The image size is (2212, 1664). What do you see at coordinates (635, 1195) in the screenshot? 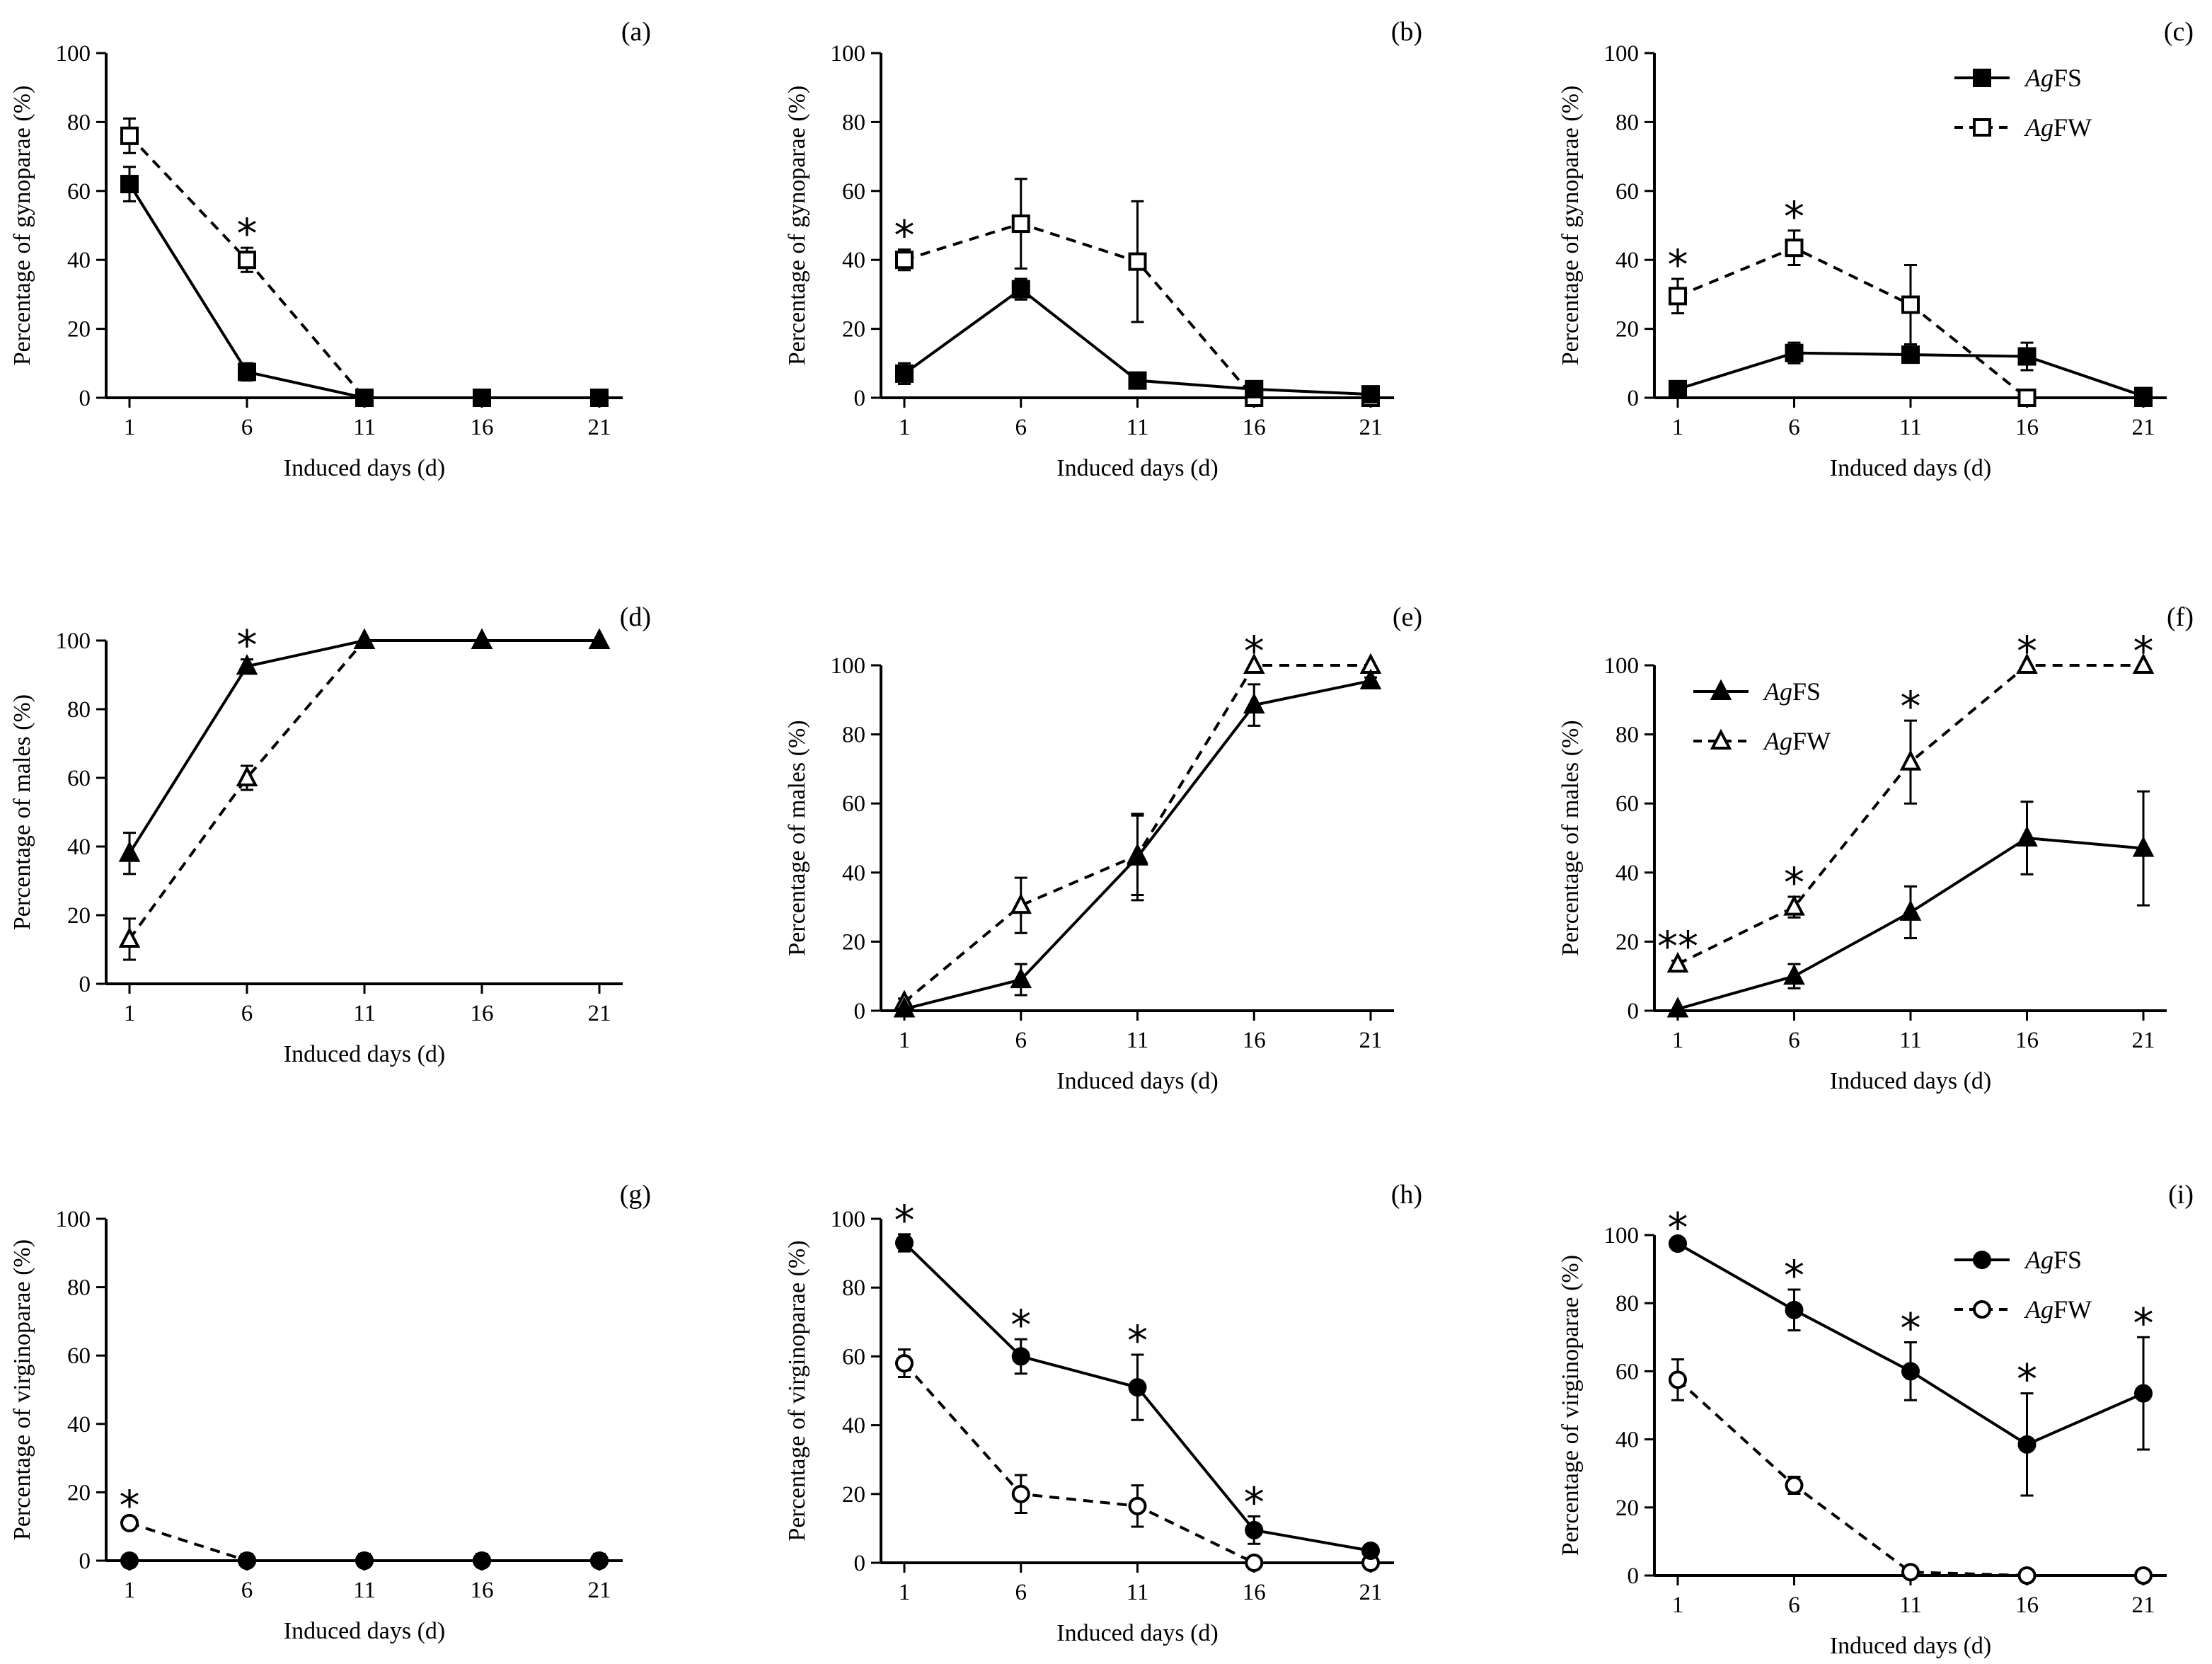
I see `panel-label: (g)` at bounding box center [635, 1195].